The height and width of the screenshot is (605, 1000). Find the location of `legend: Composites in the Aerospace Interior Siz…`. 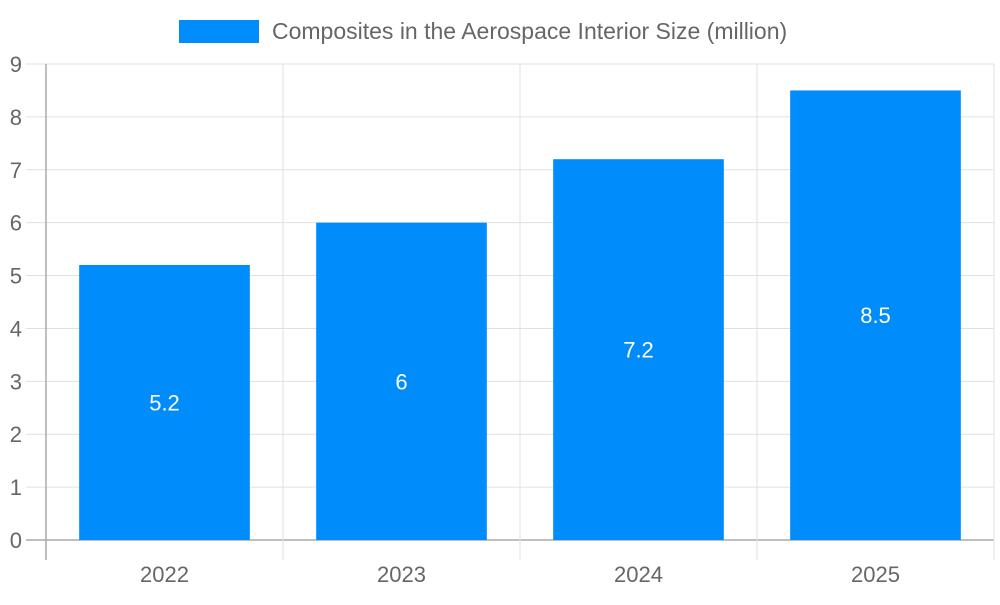

legend: Composites in the Aerospace Interior Siz… is located at coordinates (483, 31).